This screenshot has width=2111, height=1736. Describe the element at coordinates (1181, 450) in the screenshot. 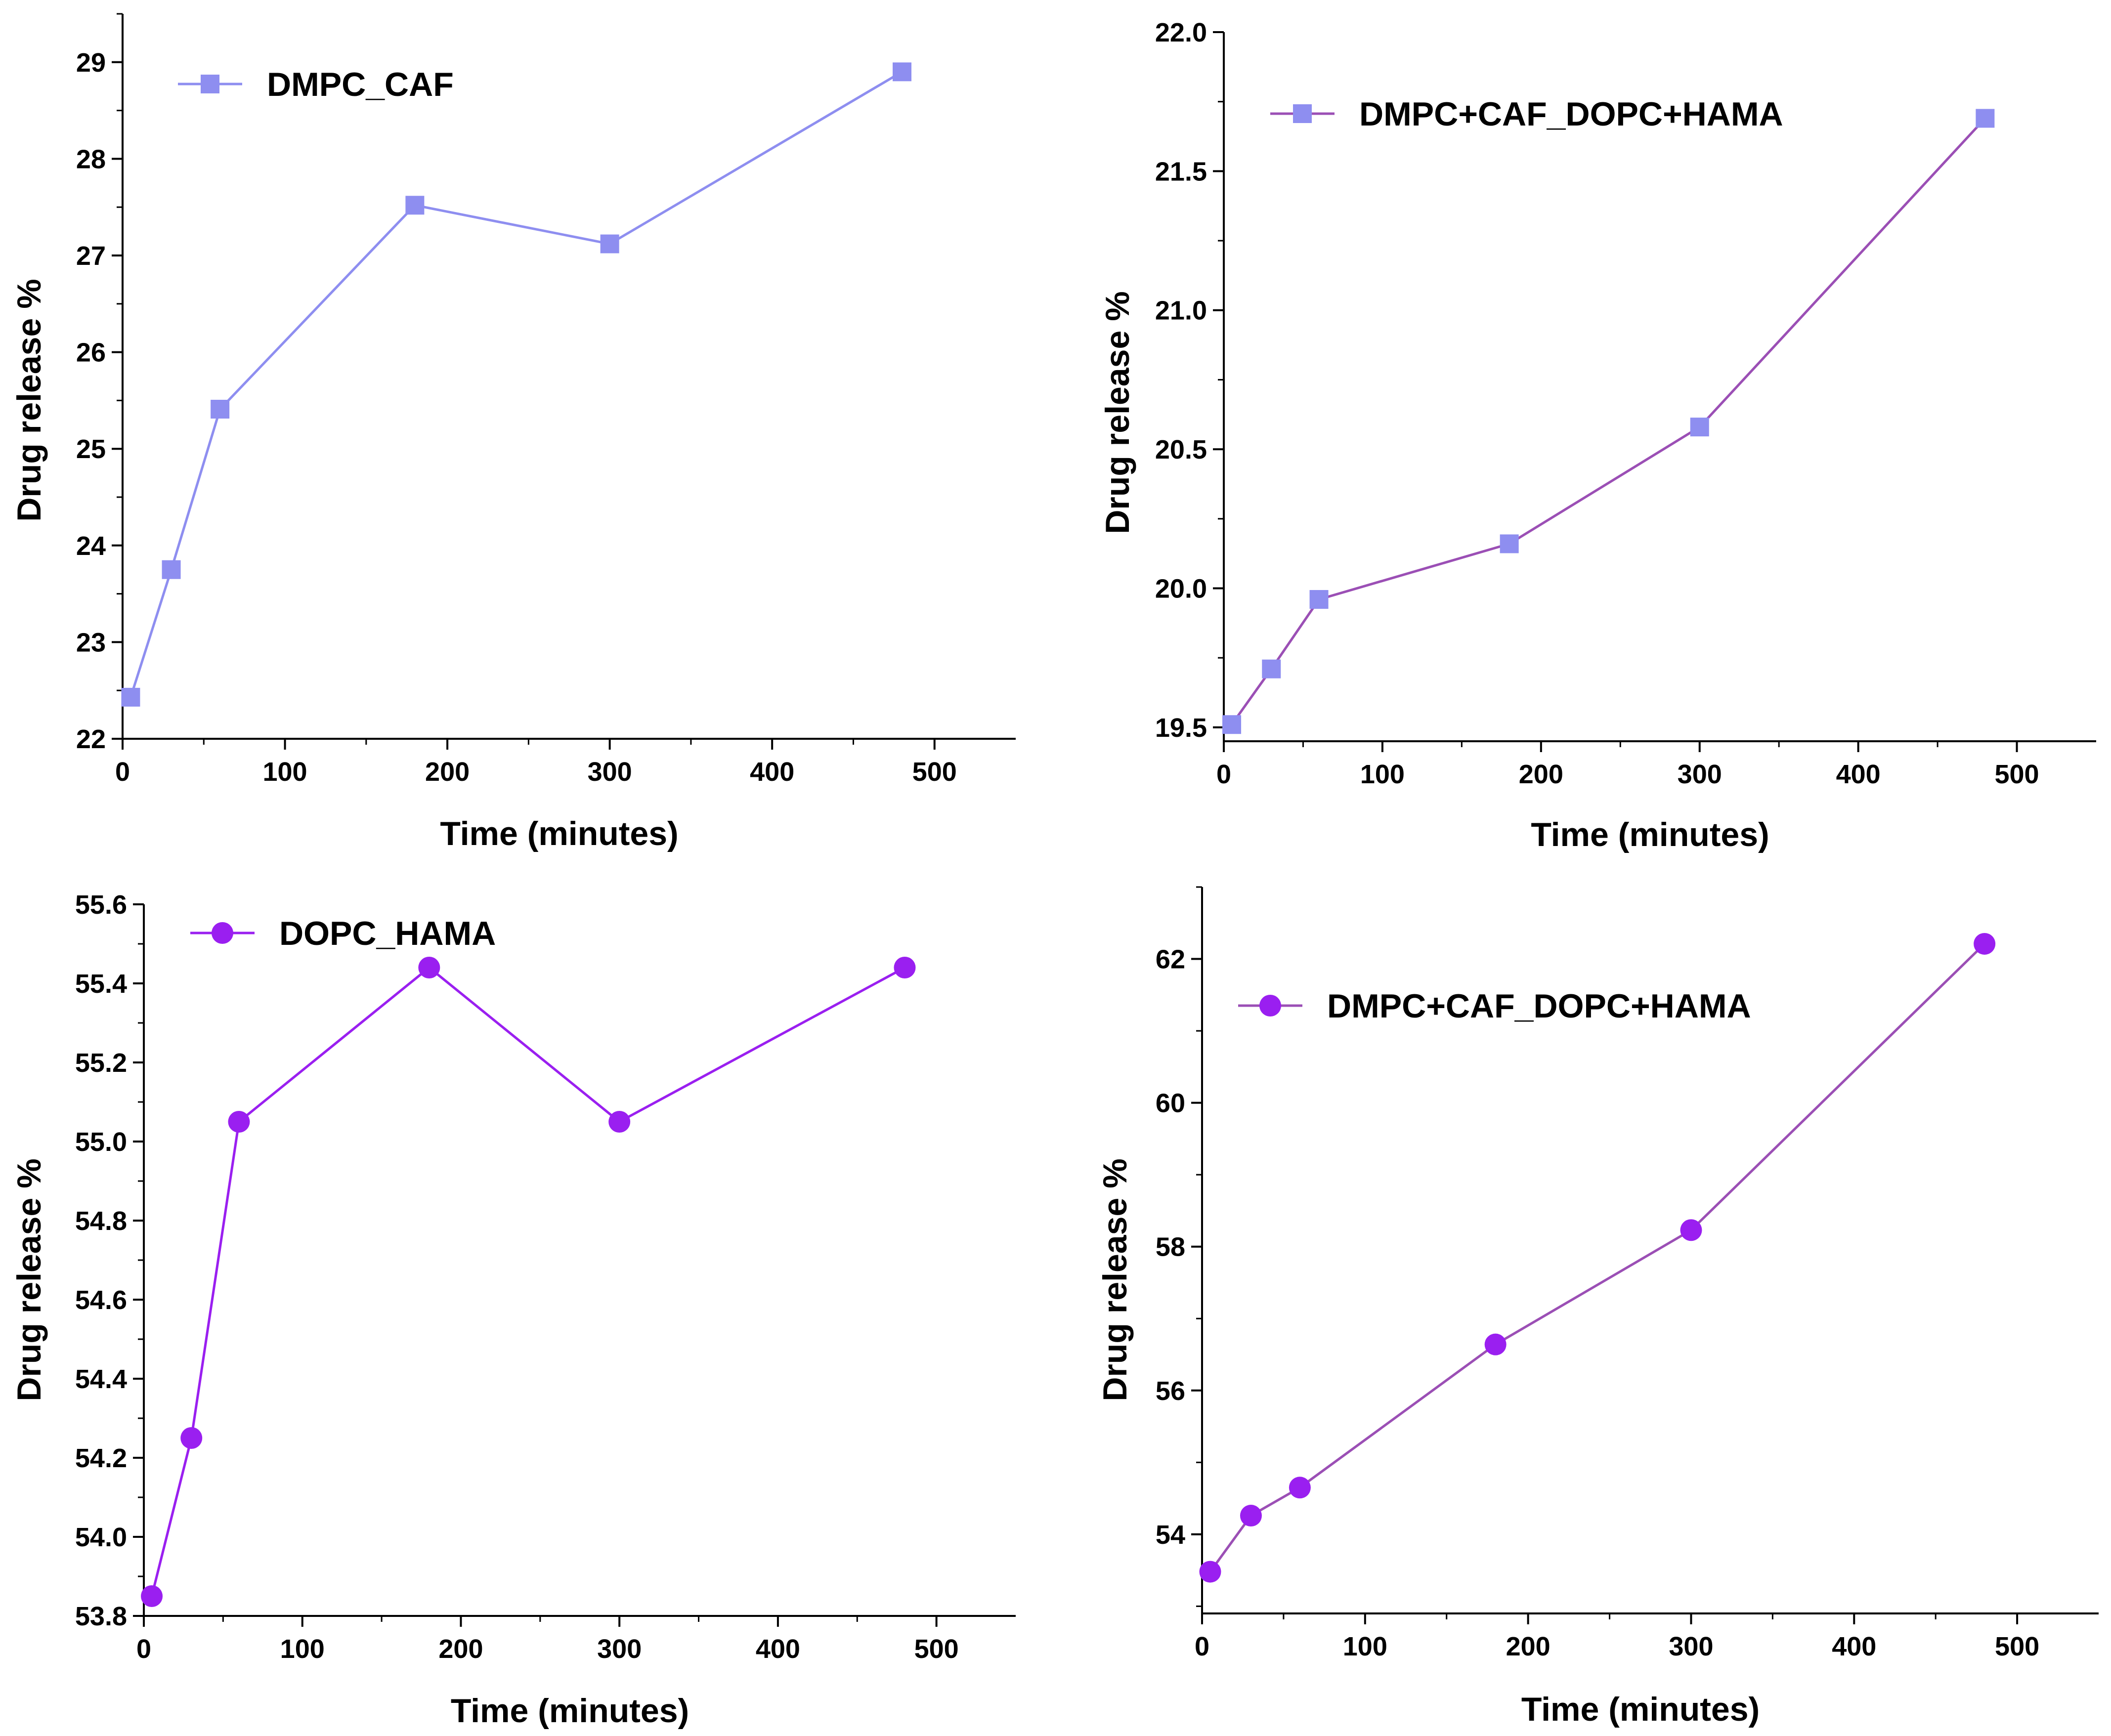

I see `y-tick-label: 20.5` at that location.